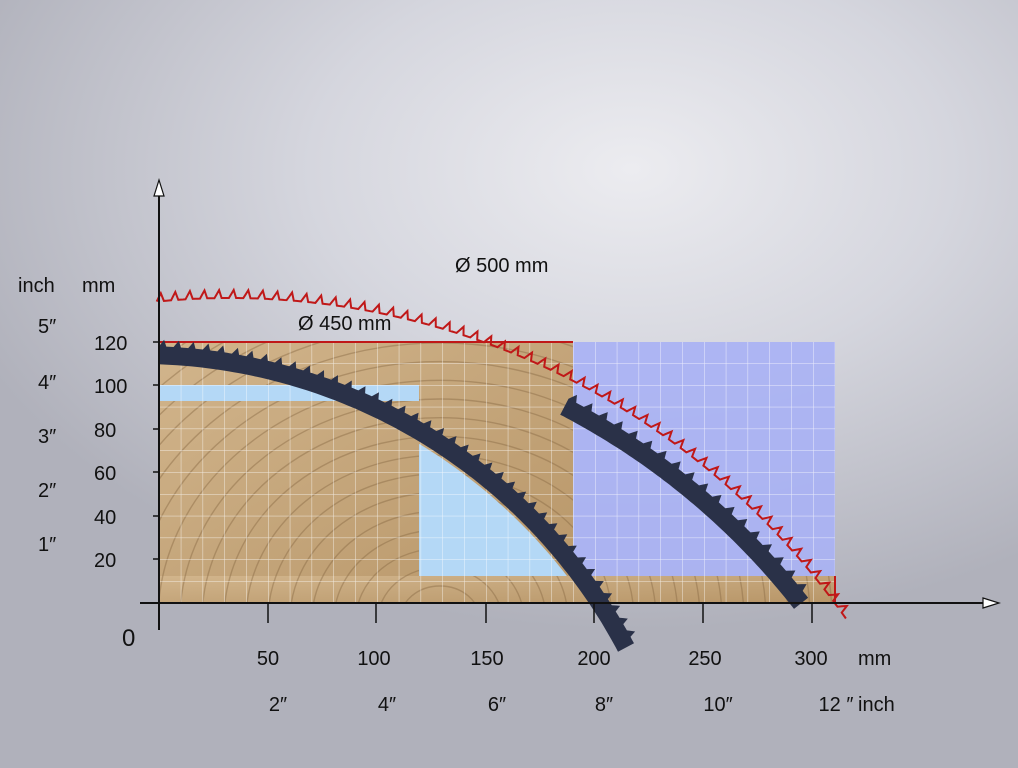 Image resolution: width=1018 pixels, height=768 pixels. What do you see at coordinates (876, 705) in the screenshot?
I see `bottom-unit-inch: inch` at bounding box center [876, 705].